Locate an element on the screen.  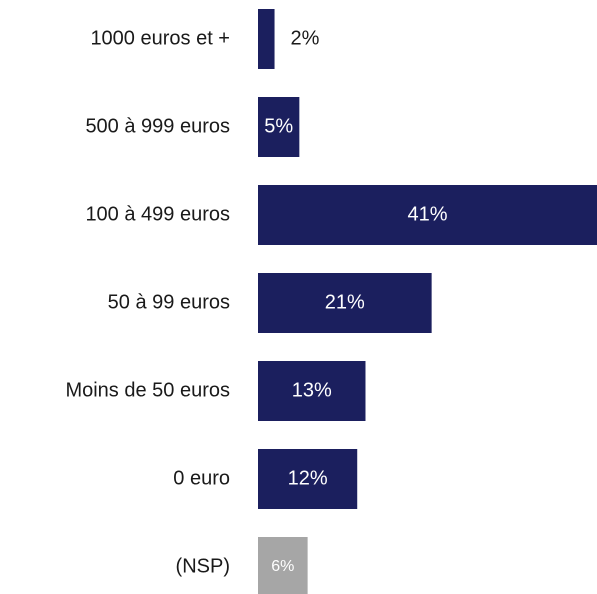
category-label: 0 euro is located at coordinates (201, 478).